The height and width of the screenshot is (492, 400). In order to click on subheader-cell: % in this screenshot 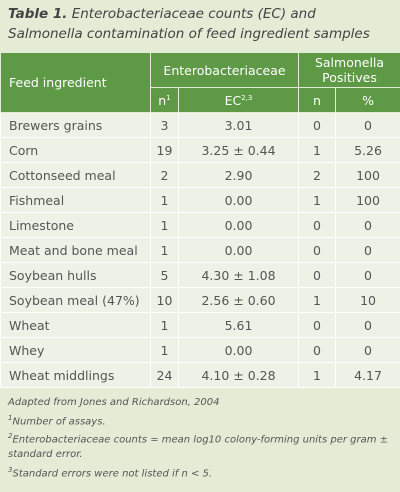, I will do `click(367, 100)`.